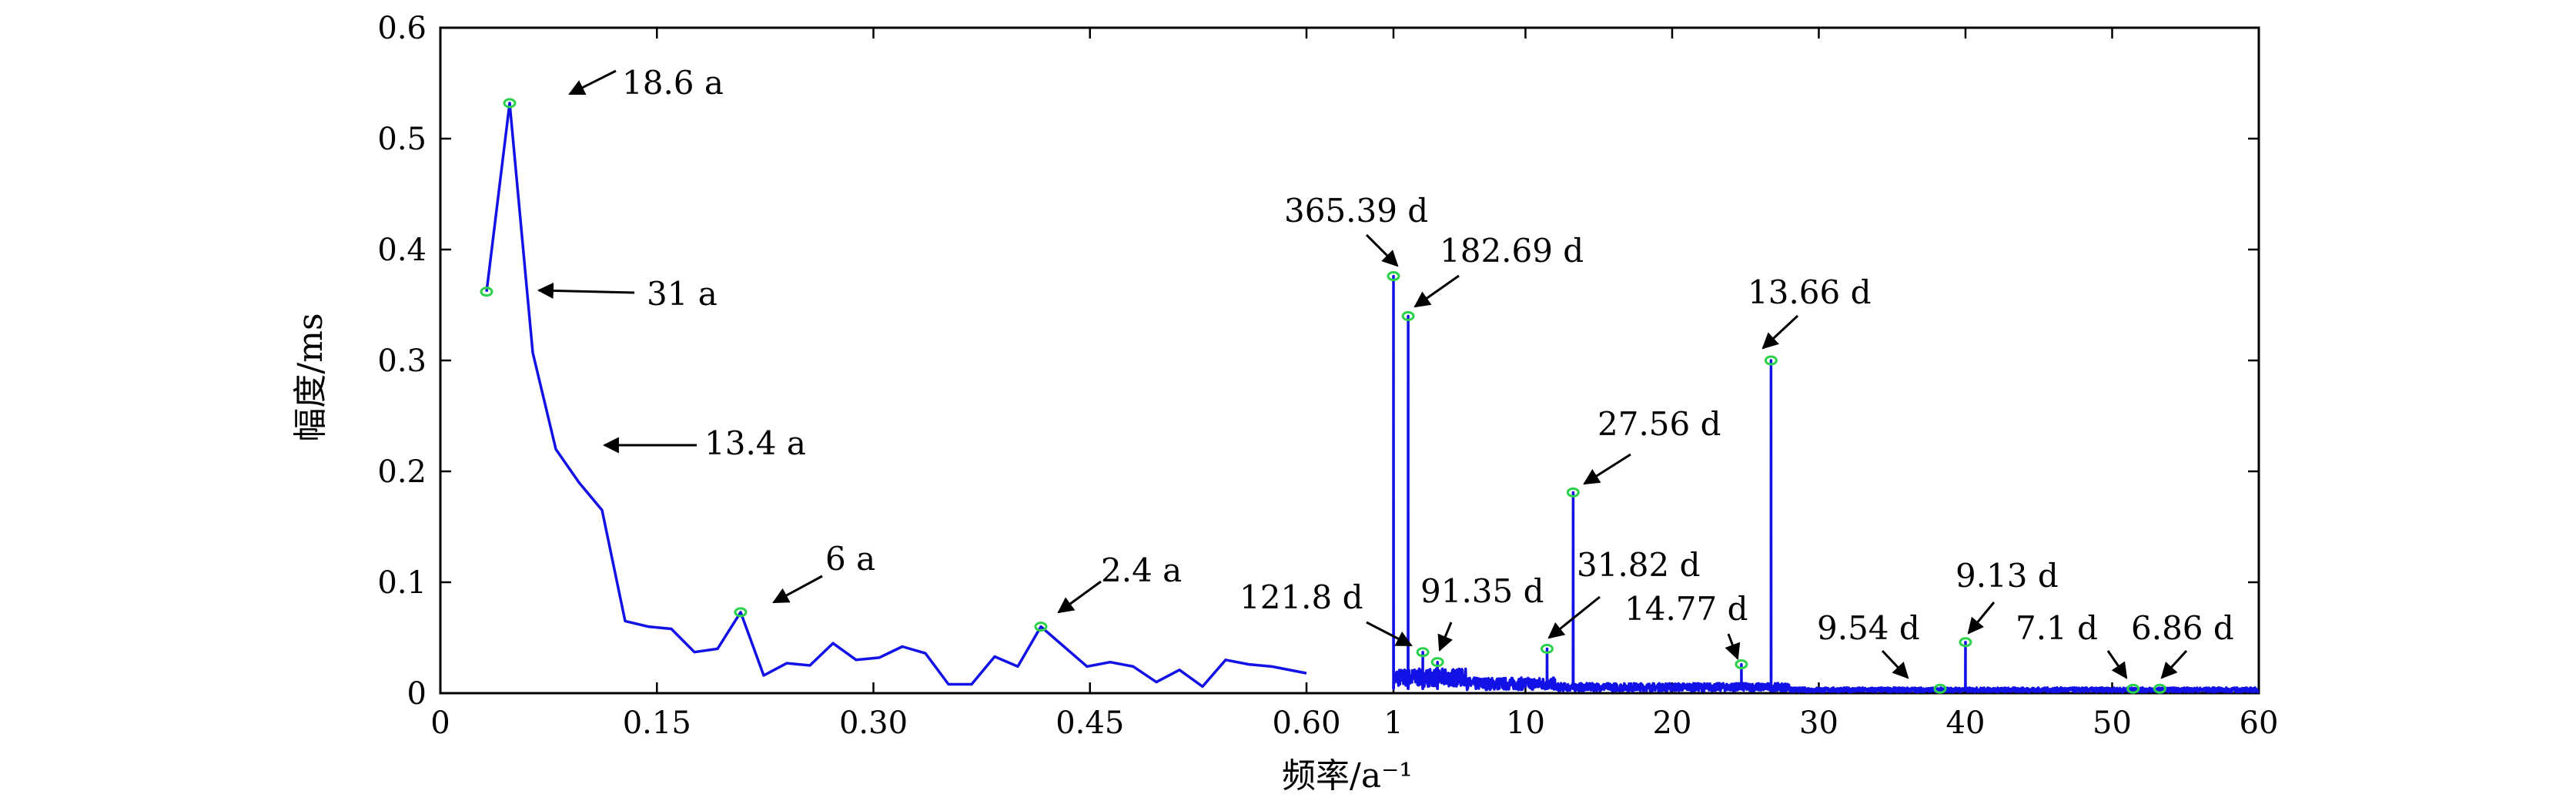  What do you see at coordinates (440, 723) in the screenshot?
I see `x-tick-label: 0` at bounding box center [440, 723].